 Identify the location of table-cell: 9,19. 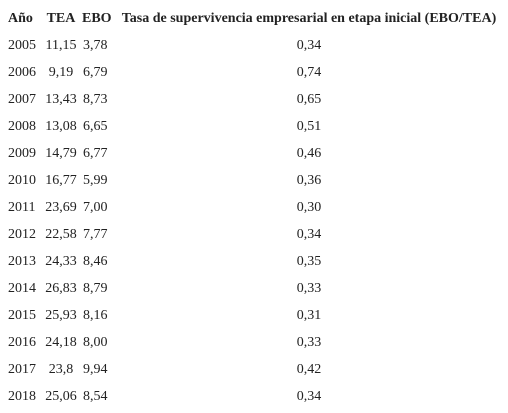
(61, 72).